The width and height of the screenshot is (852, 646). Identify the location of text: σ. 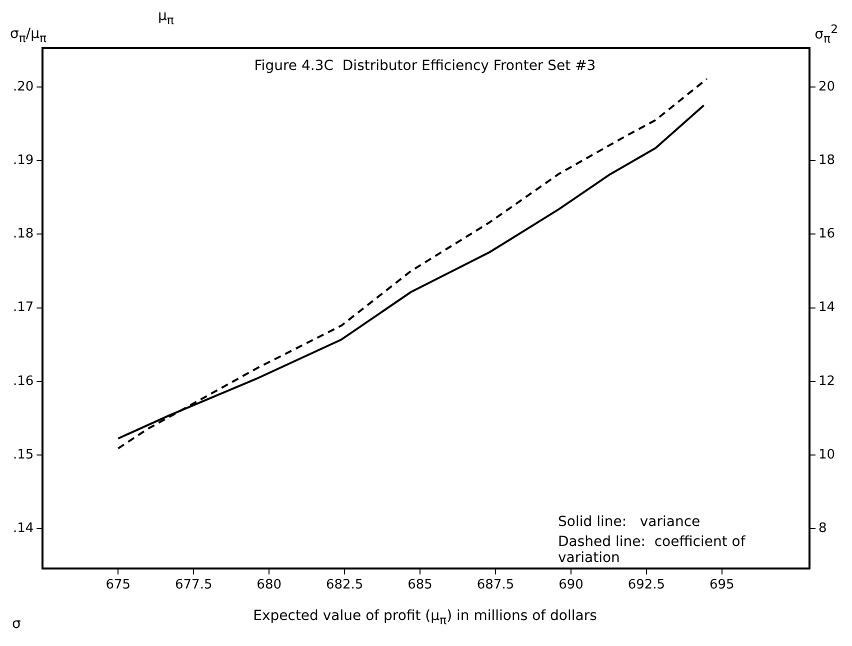
(16, 624).